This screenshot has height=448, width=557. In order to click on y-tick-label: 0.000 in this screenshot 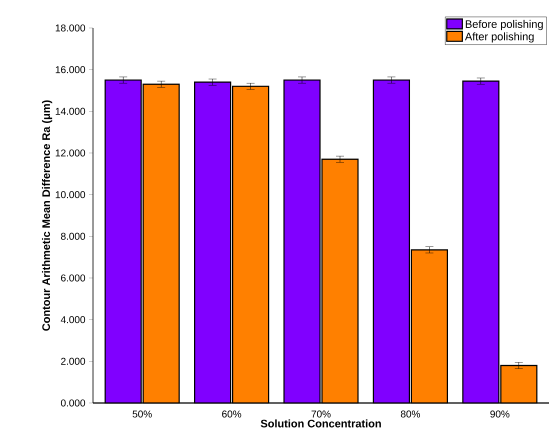, I will do `click(73, 403)`.